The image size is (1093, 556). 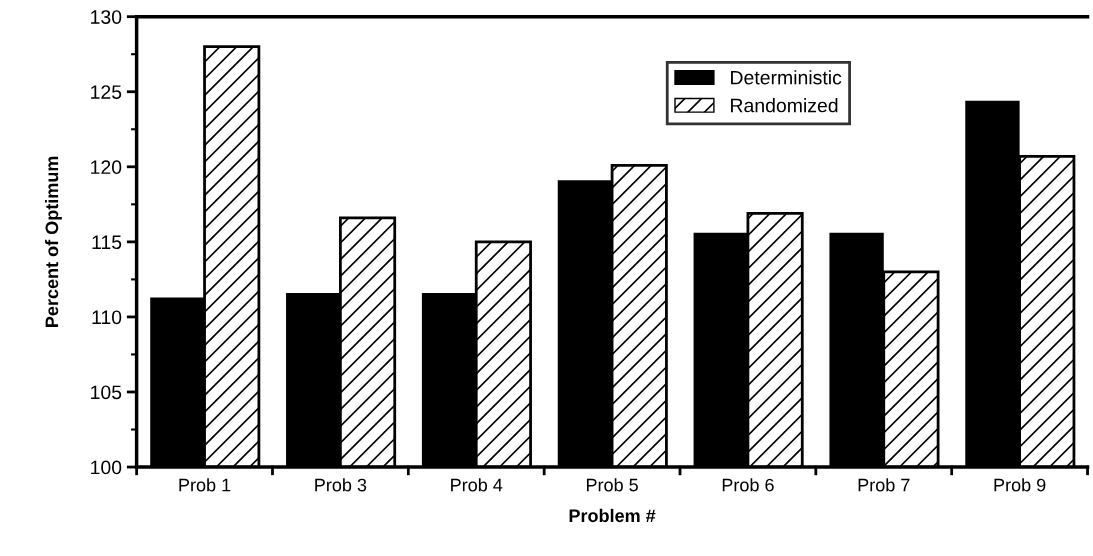 I want to click on x-axis-title: Problem #, so click(x=612, y=515).